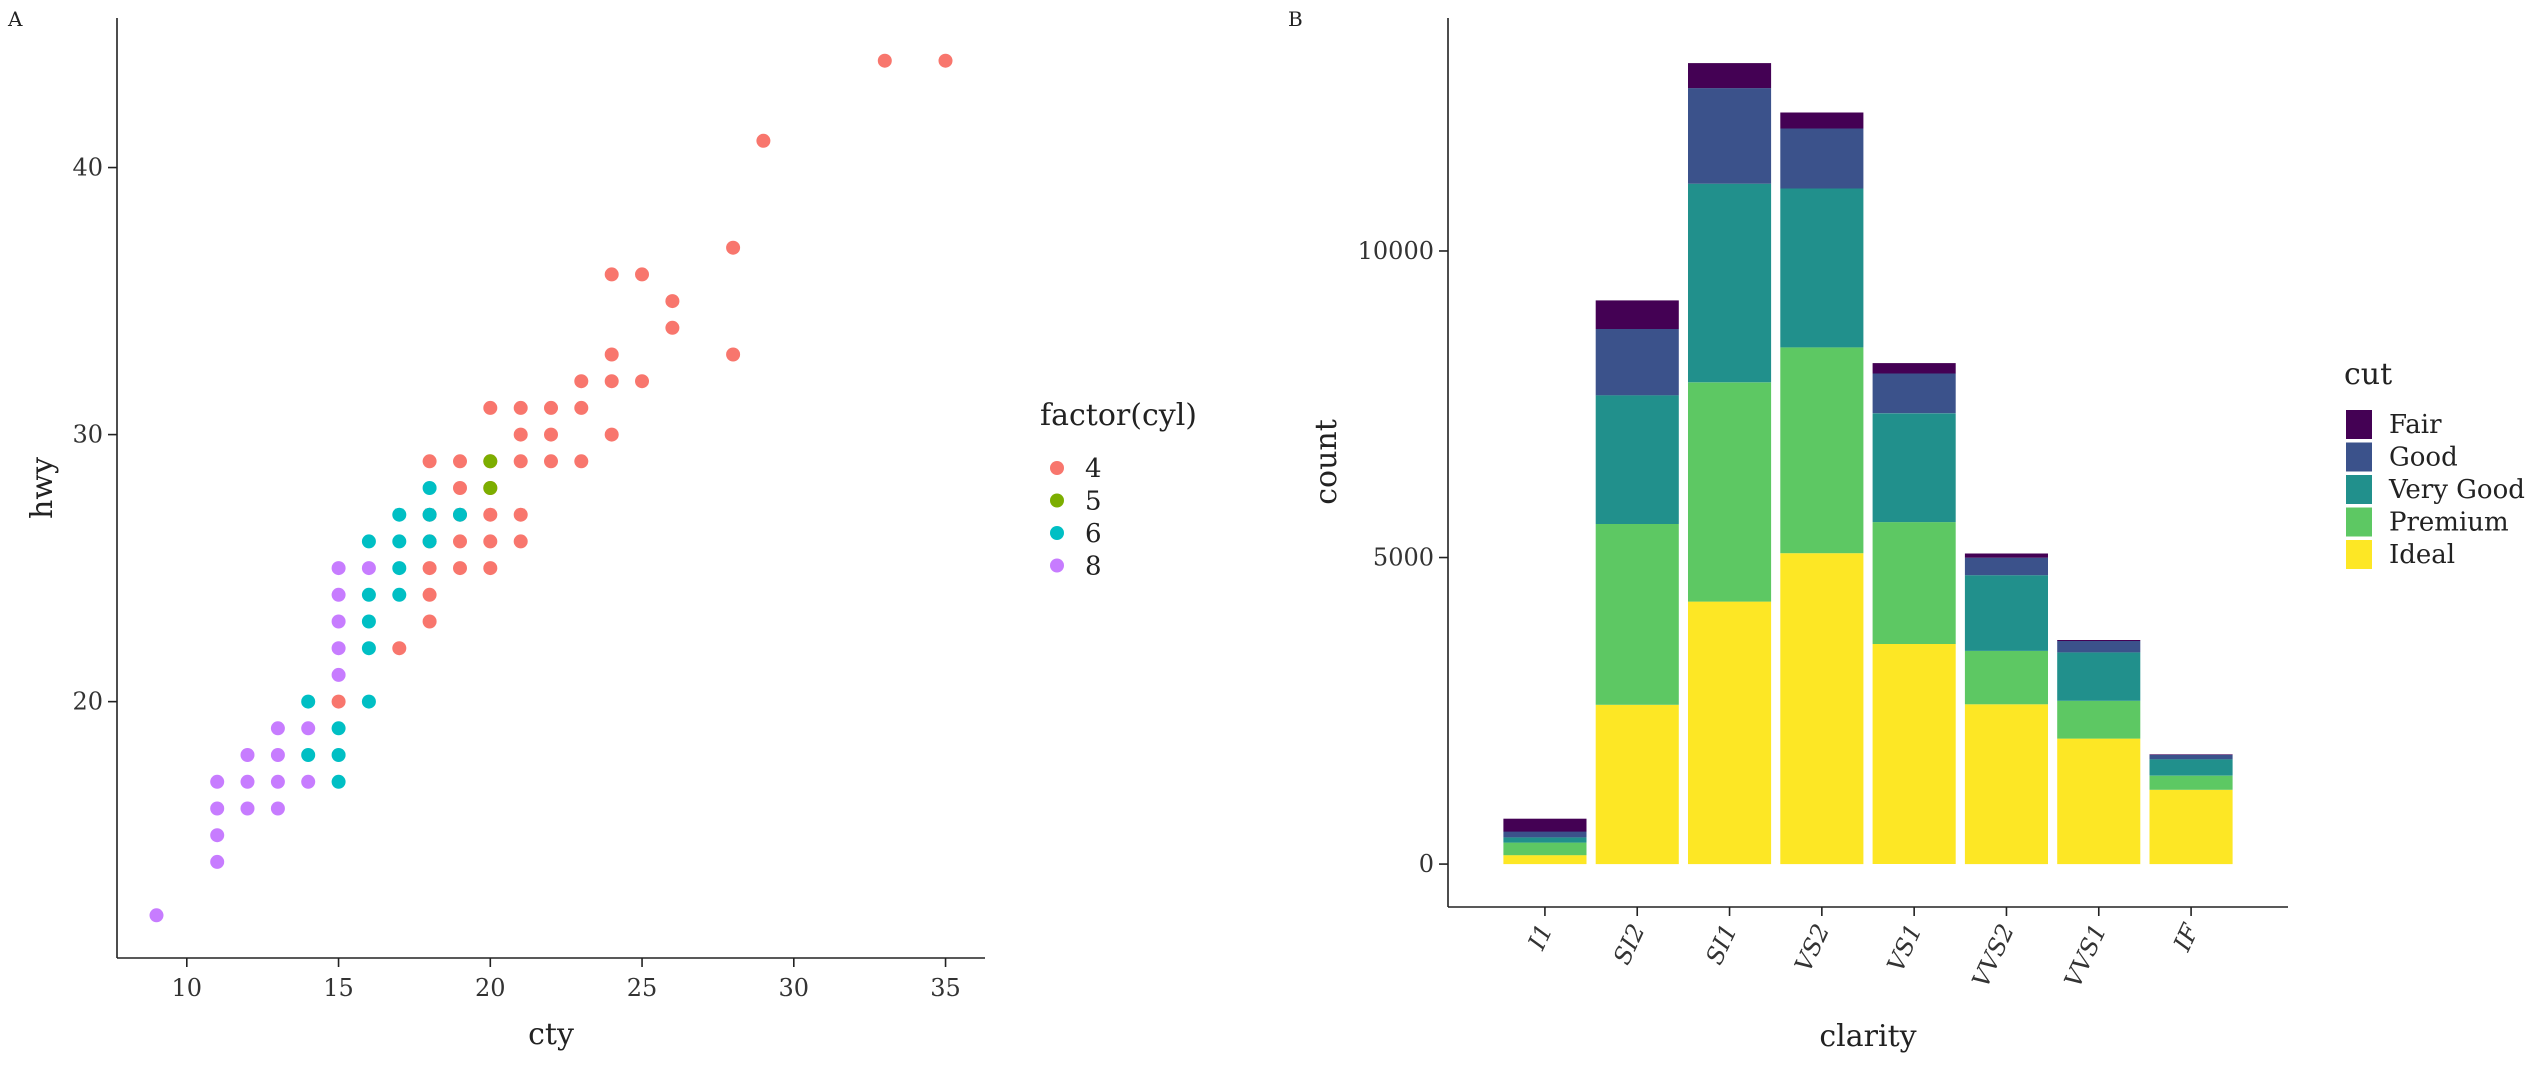 Image resolution: width=2534 pixels, height=1072 pixels. Describe the element at coordinates (2006, 613) in the screenshot. I see `bar-segment-VVS2-very-good` at that location.